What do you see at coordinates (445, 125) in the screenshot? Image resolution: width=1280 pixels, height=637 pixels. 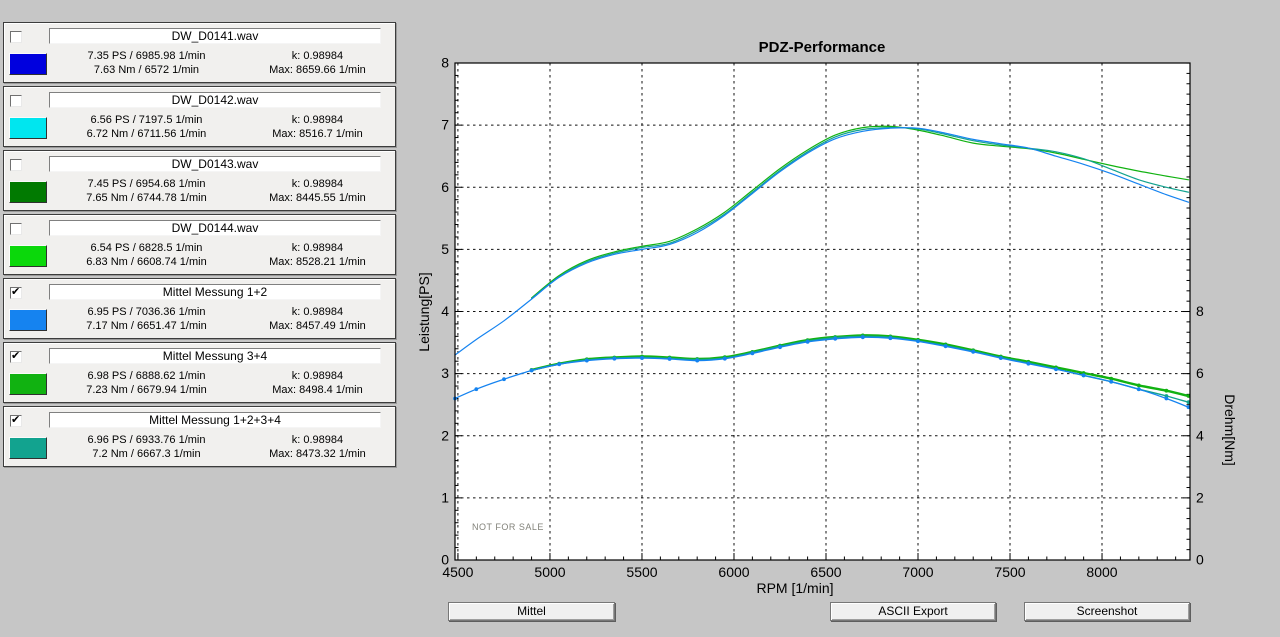 I see `y-left-tick-label: 7` at bounding box center [445, 125].